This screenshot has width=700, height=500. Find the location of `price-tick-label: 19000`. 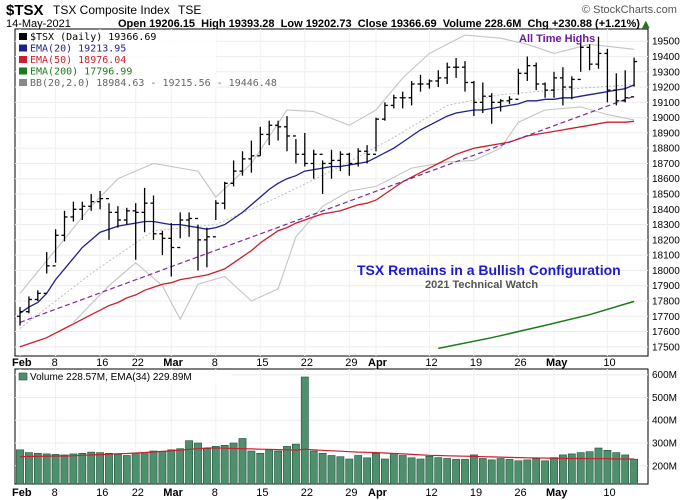

price-tick-label: 19000 is located at coordinates (666, 118).